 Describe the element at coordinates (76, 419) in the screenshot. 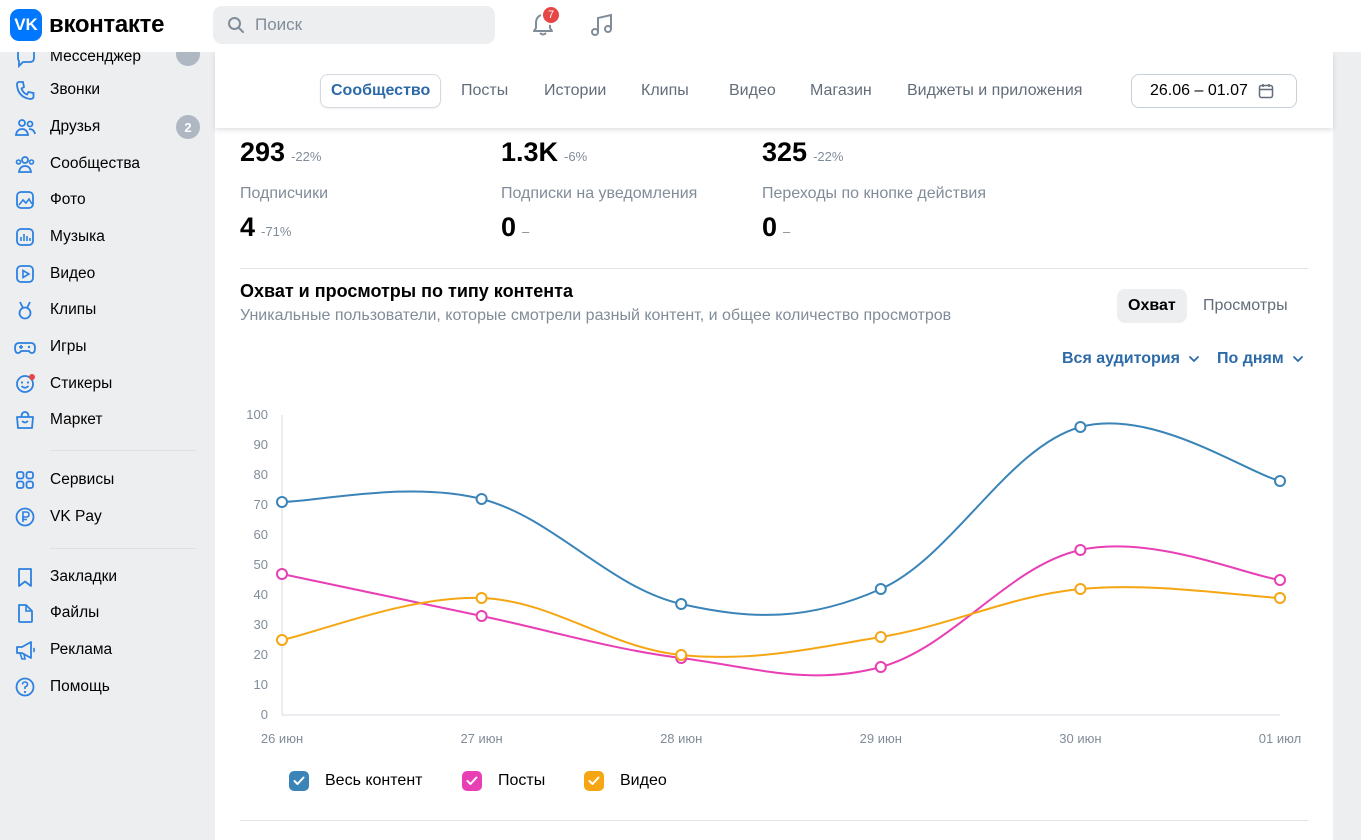

I see `sidebar-item-label: Маркет` at that location.